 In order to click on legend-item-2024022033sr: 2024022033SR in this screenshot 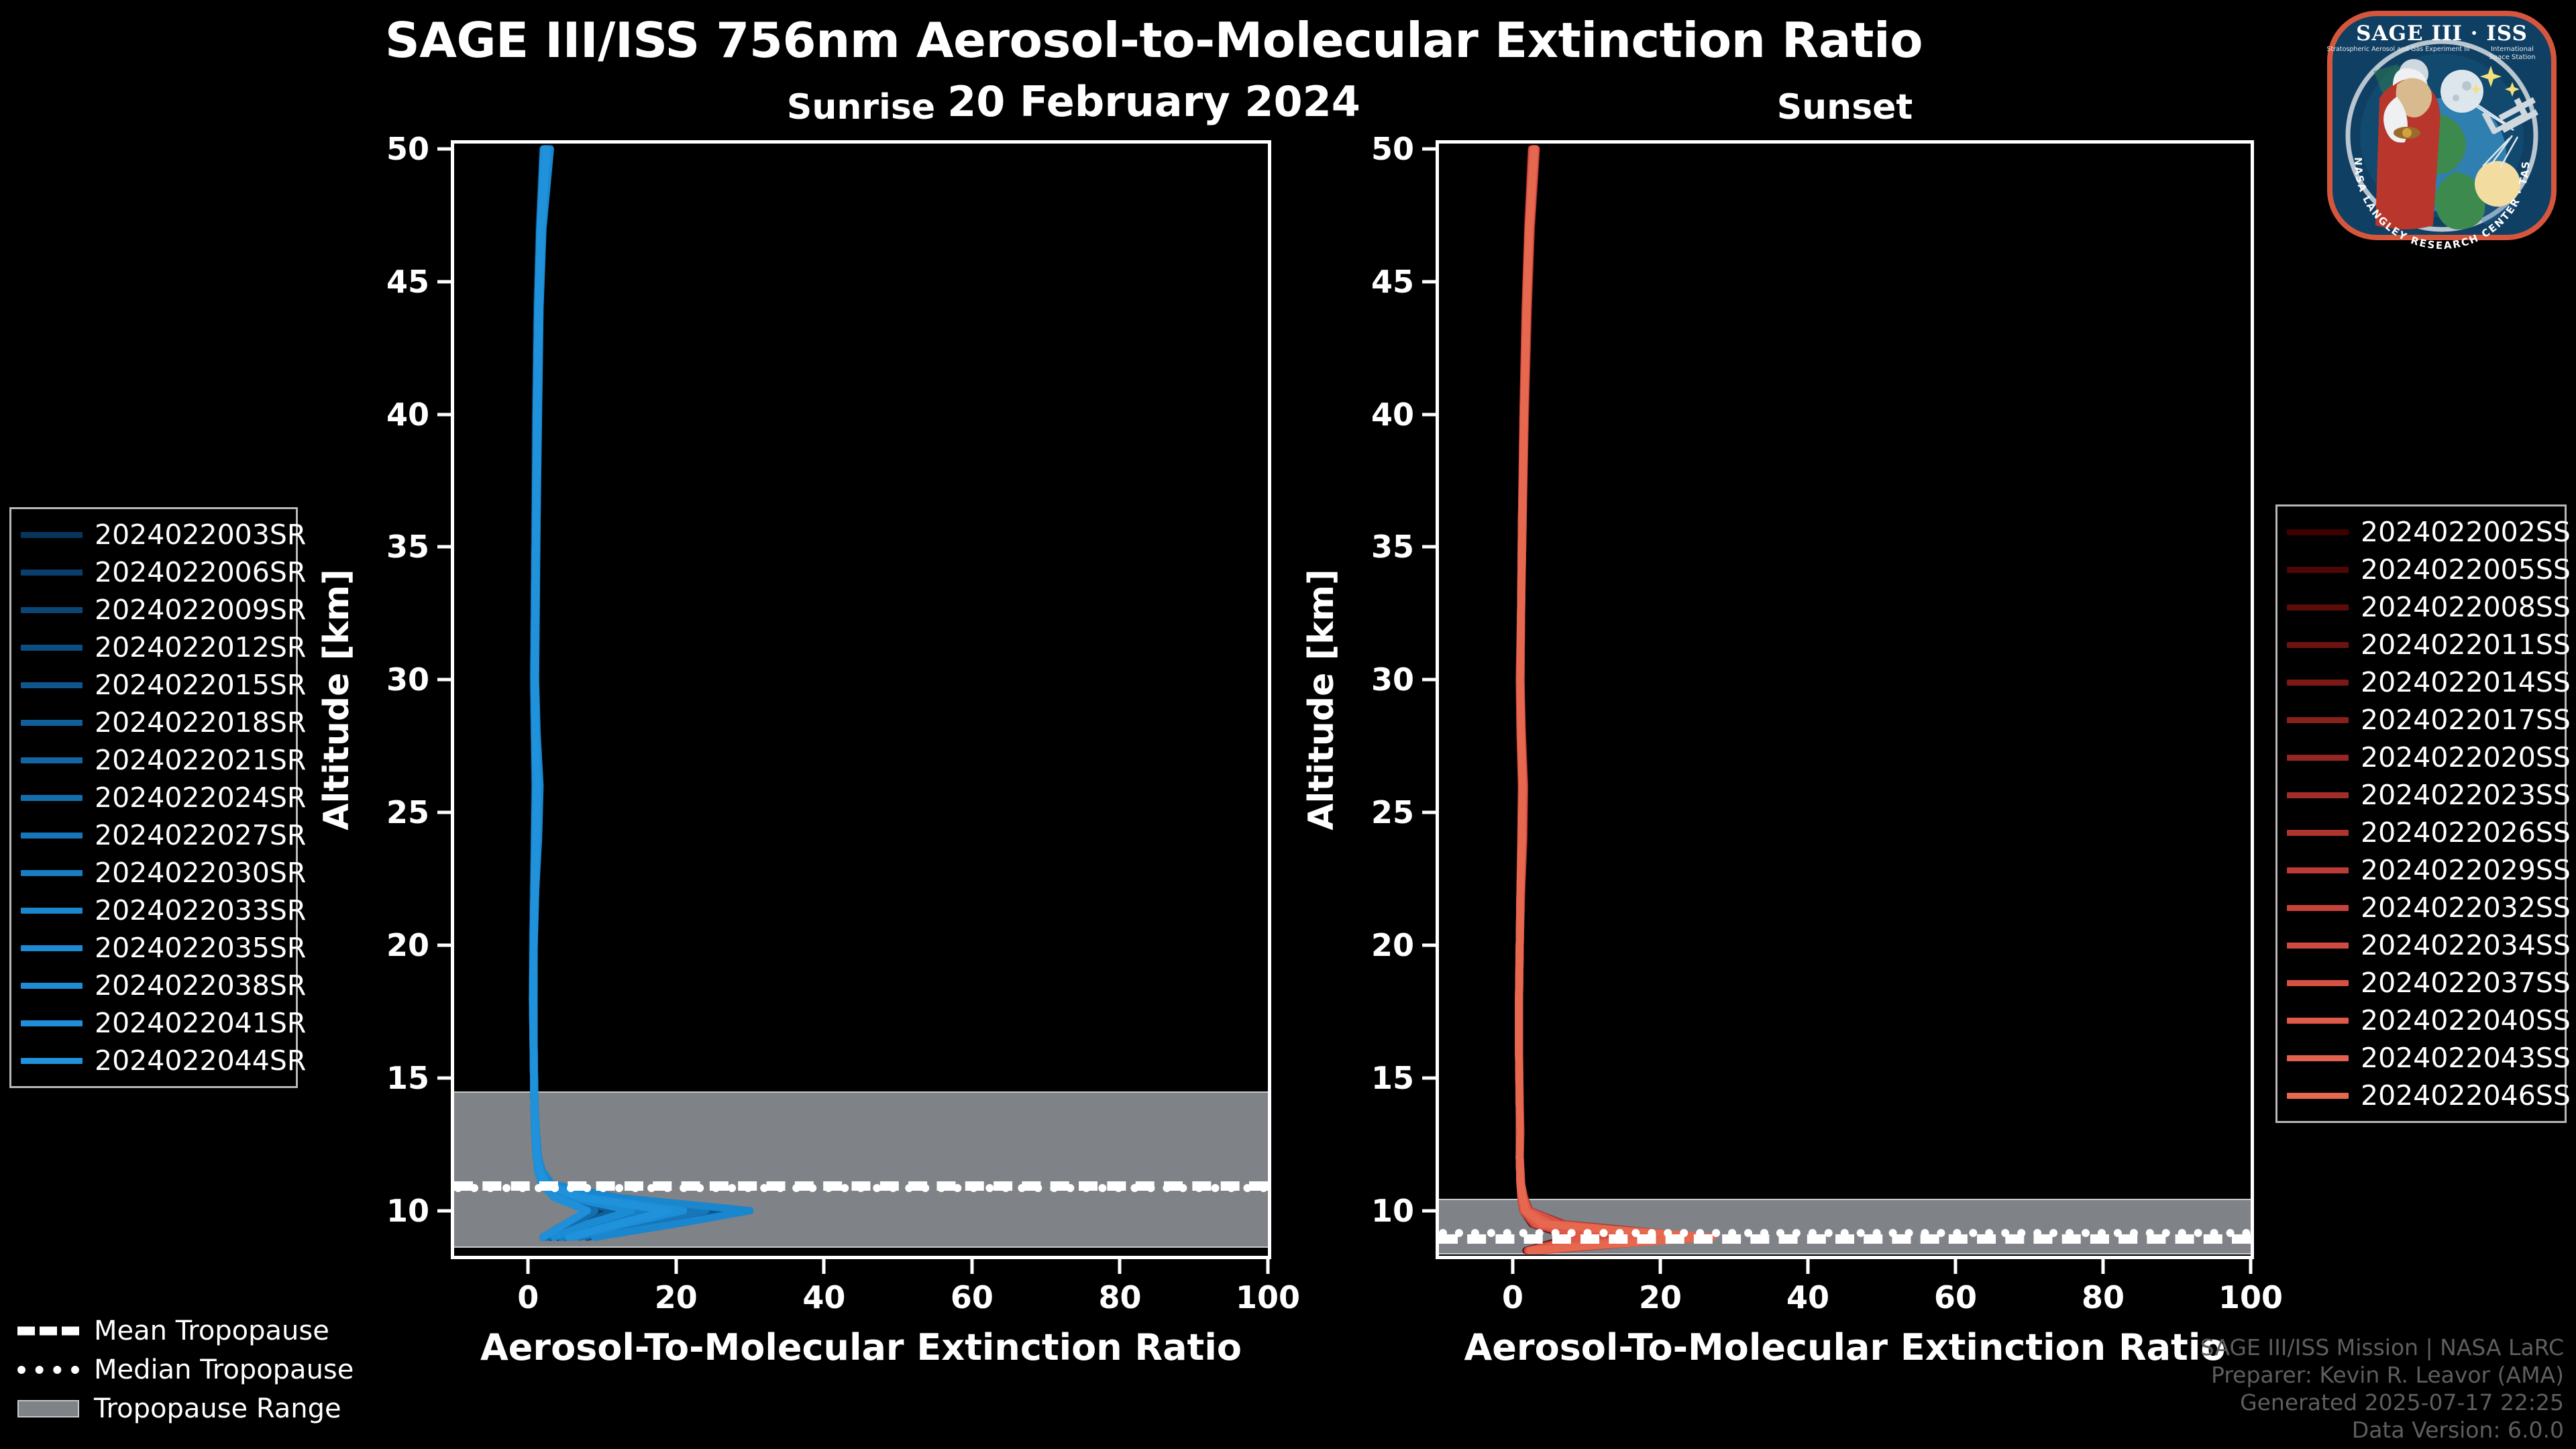, I will do `click(163, 910)`.